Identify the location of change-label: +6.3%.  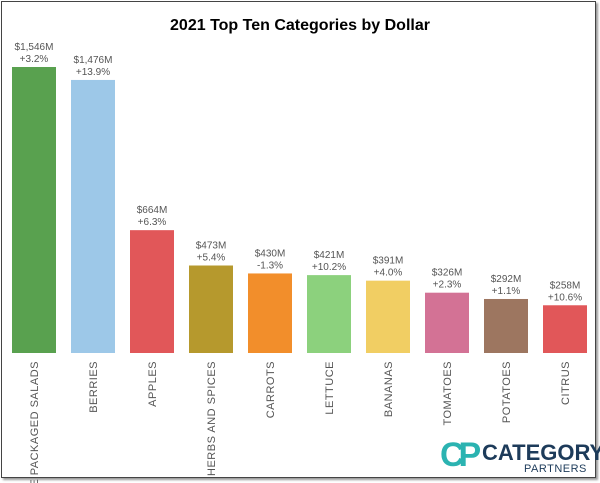
(152, 222).